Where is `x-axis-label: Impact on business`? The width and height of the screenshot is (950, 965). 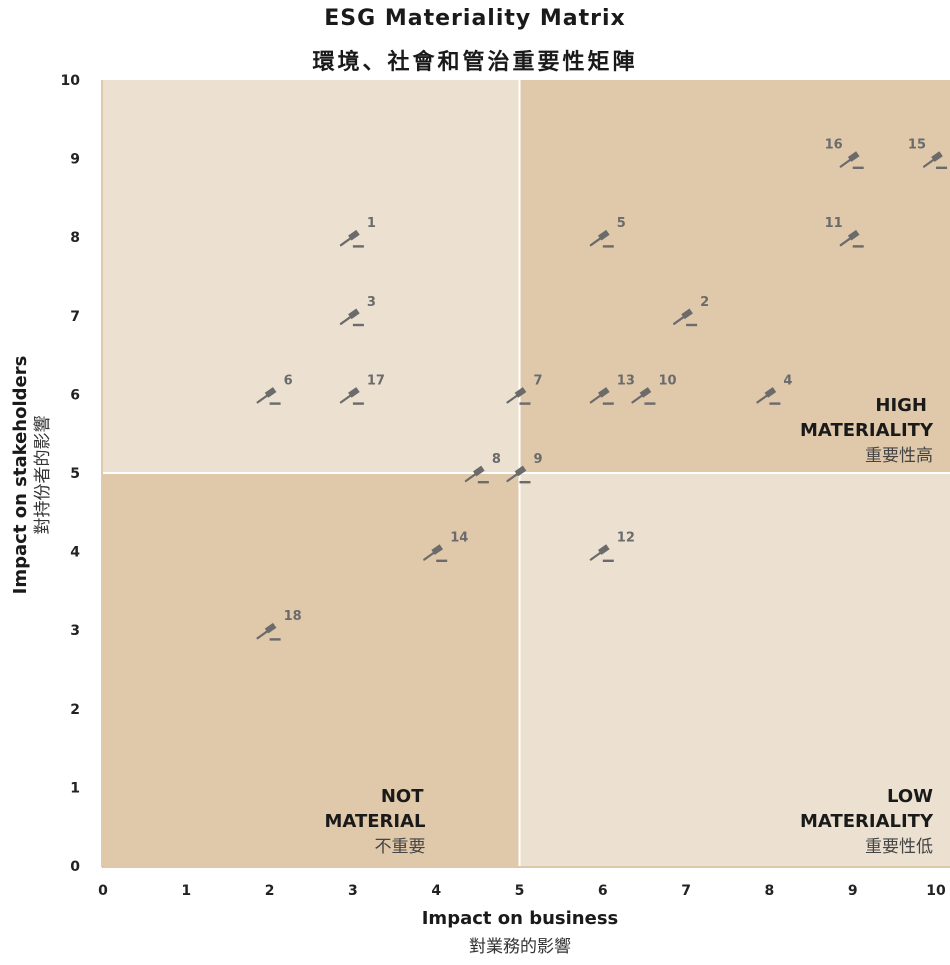
x-axis-label: Impact on business is located at coordinates (520, 918).